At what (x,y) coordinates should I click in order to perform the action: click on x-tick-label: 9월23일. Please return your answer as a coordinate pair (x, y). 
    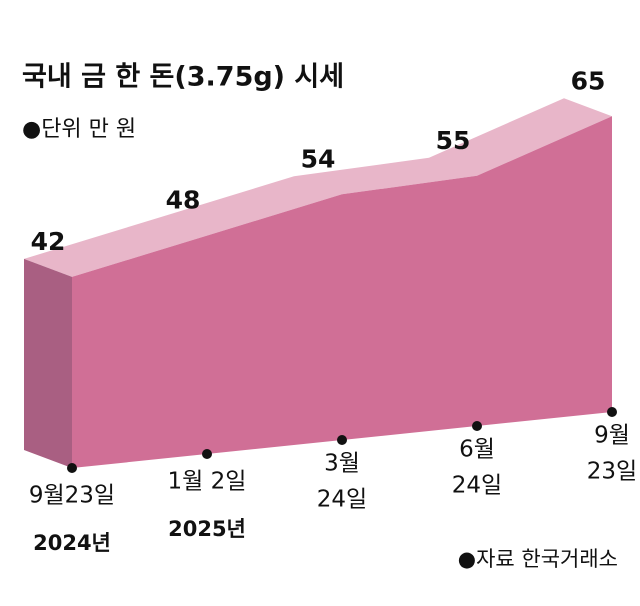
    Looking at the image, I should click on (72, 496).